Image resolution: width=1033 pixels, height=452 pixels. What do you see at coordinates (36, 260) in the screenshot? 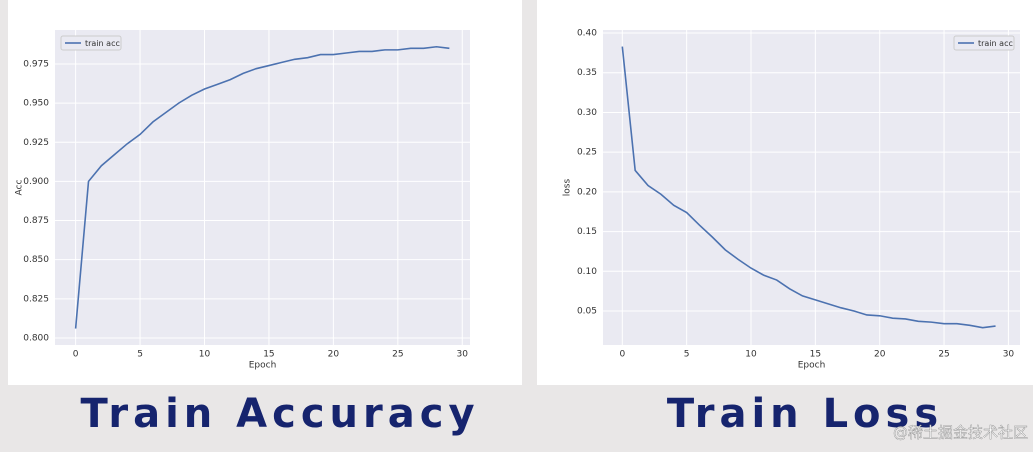
I see `y-tick-label: 0.850` at bounding box center [36, 260].